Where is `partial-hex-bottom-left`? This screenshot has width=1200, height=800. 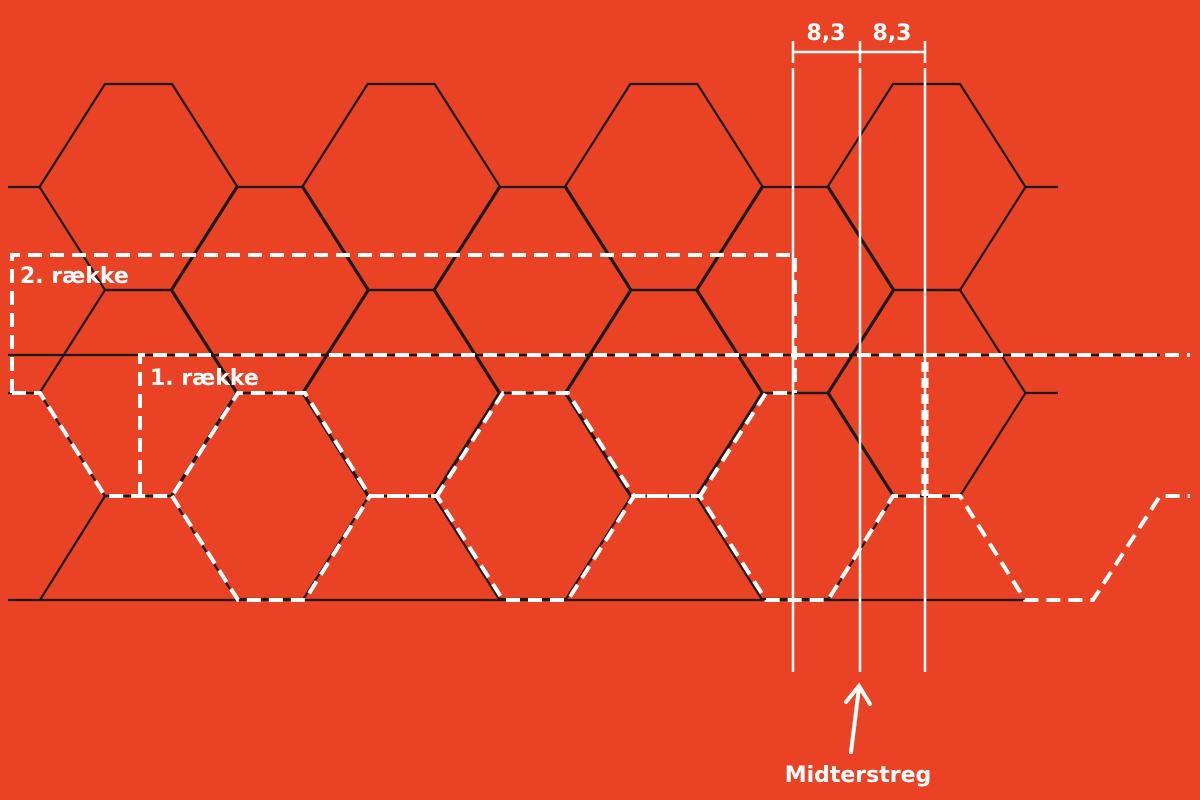
partial-hex-bottom-left is located at coordinates (105, 547).